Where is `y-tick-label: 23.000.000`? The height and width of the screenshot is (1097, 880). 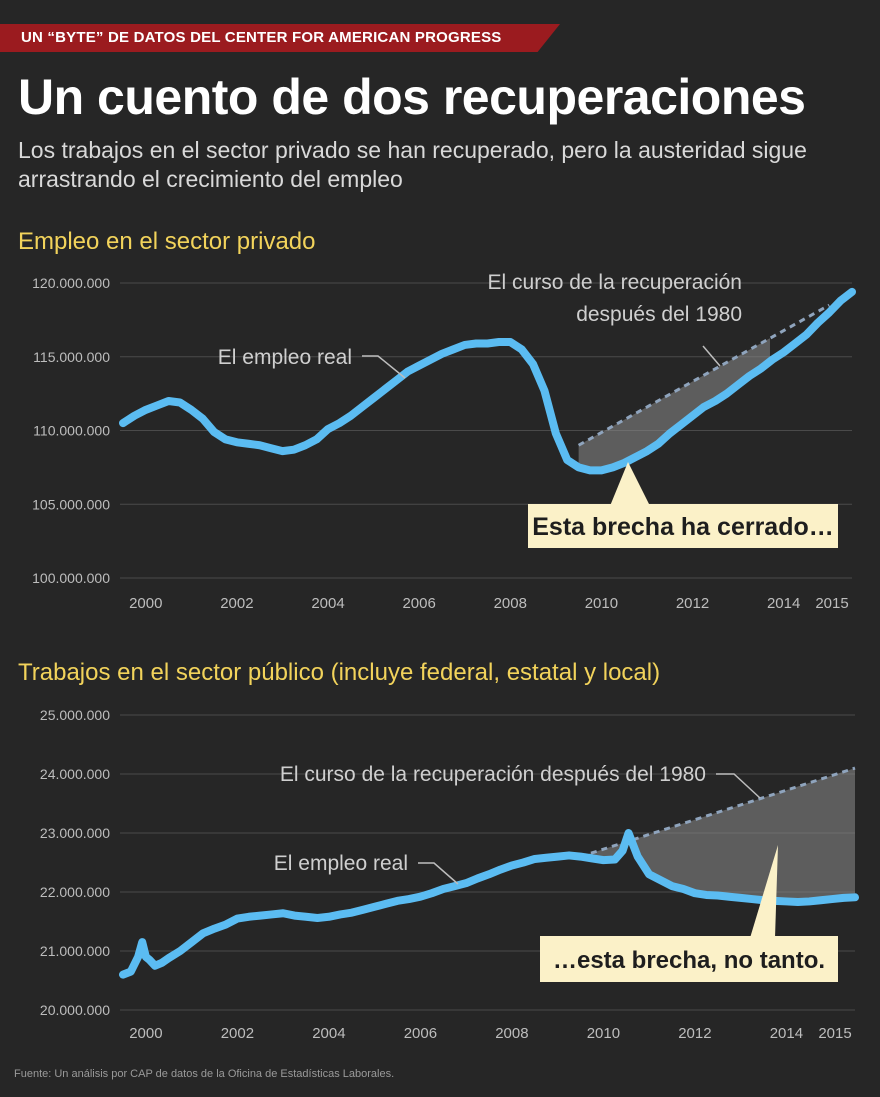
y-tick-label: 23.000.000 is located at coordinates (75, 833).